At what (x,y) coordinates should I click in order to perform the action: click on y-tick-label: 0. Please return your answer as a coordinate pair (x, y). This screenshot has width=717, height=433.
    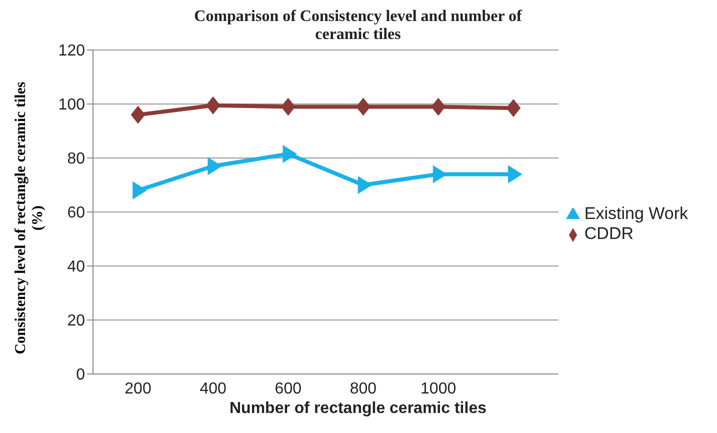
    Looking at the image, I should click on (81, 375).